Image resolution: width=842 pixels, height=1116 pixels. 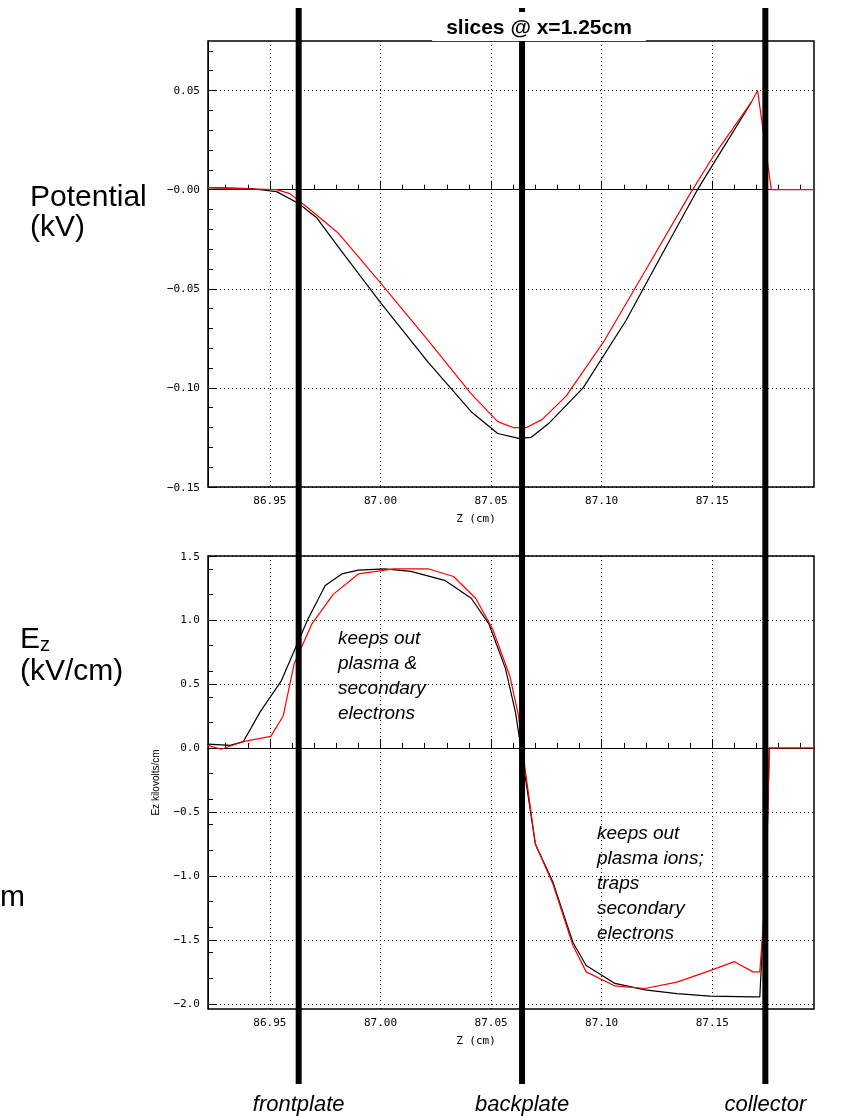 What do you see at coordinates (186, 812) in the screenshot?
I see `y-tick-label: −0.5` at bounding box center [186, 812].